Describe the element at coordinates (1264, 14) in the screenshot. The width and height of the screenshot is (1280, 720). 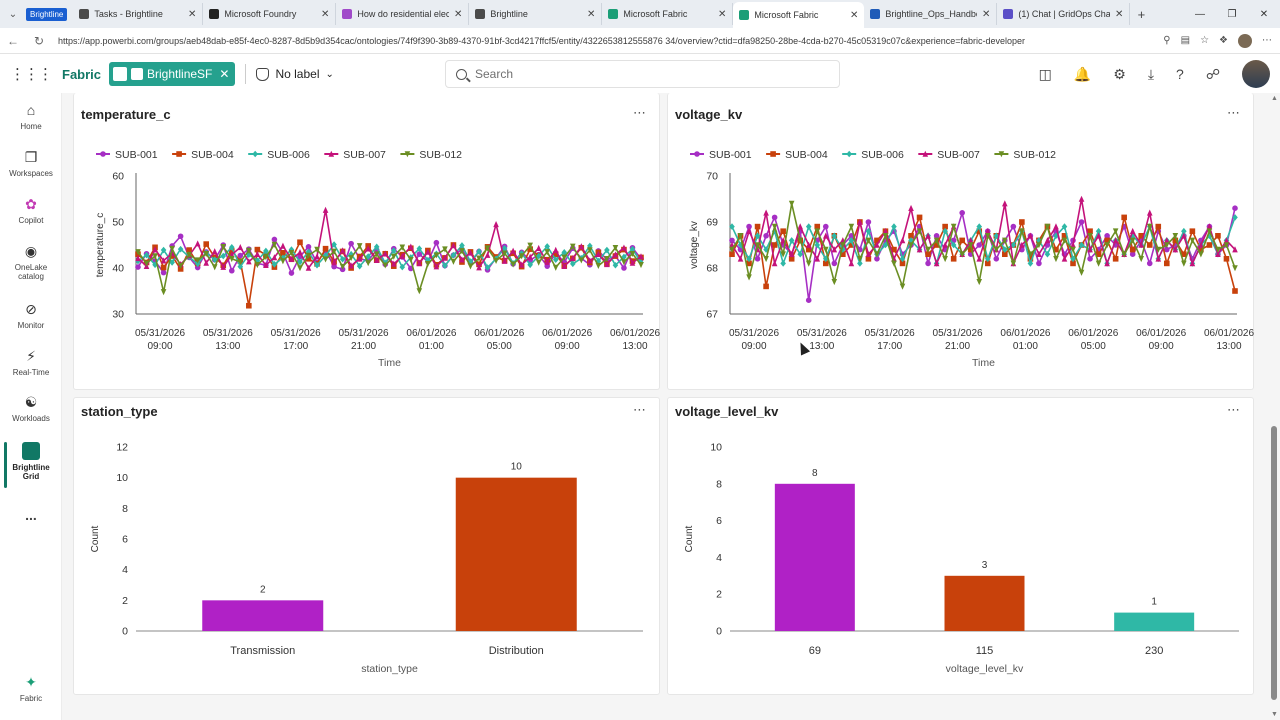
I see `window-close-icon: ✕` at that location.